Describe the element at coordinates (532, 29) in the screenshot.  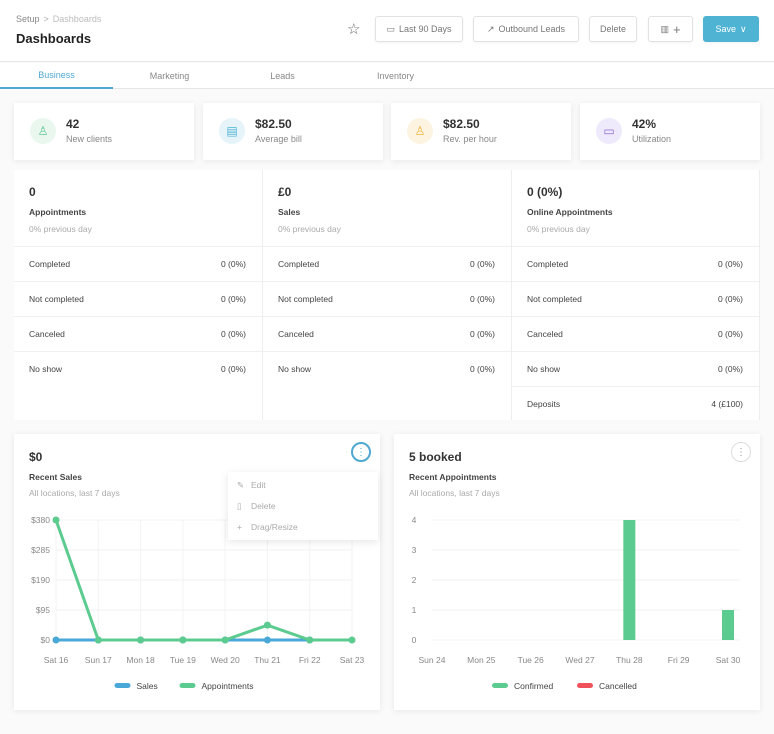
I see `outbound-leads-label: Outbound Leads` at that location.